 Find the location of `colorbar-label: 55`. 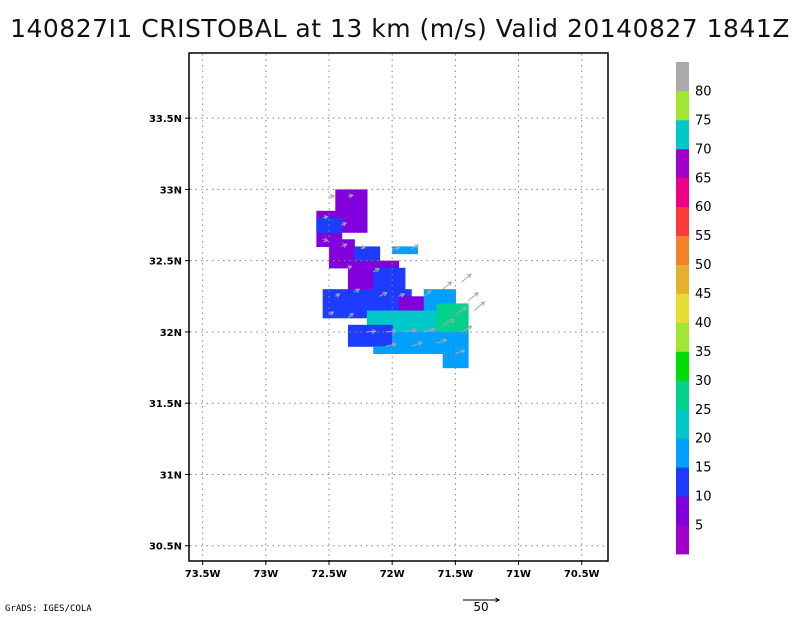

colorbar-label: 55 is located at coordinates (703, 236).